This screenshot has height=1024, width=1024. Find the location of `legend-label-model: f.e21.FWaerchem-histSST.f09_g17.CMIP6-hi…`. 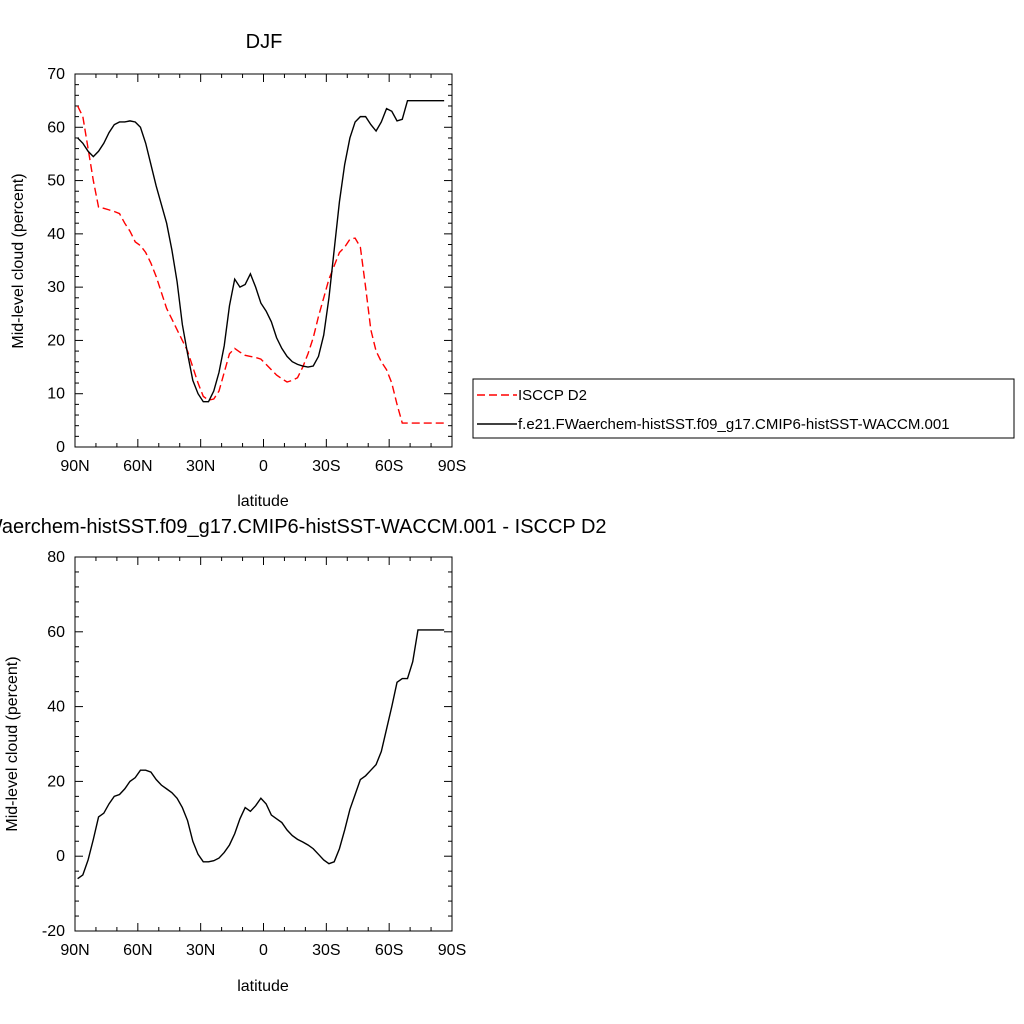

legend-label-model: f.e21.FWaerchem-histSST.f09_g17.CMIP6-hi… is located at coordinates (734, 424).